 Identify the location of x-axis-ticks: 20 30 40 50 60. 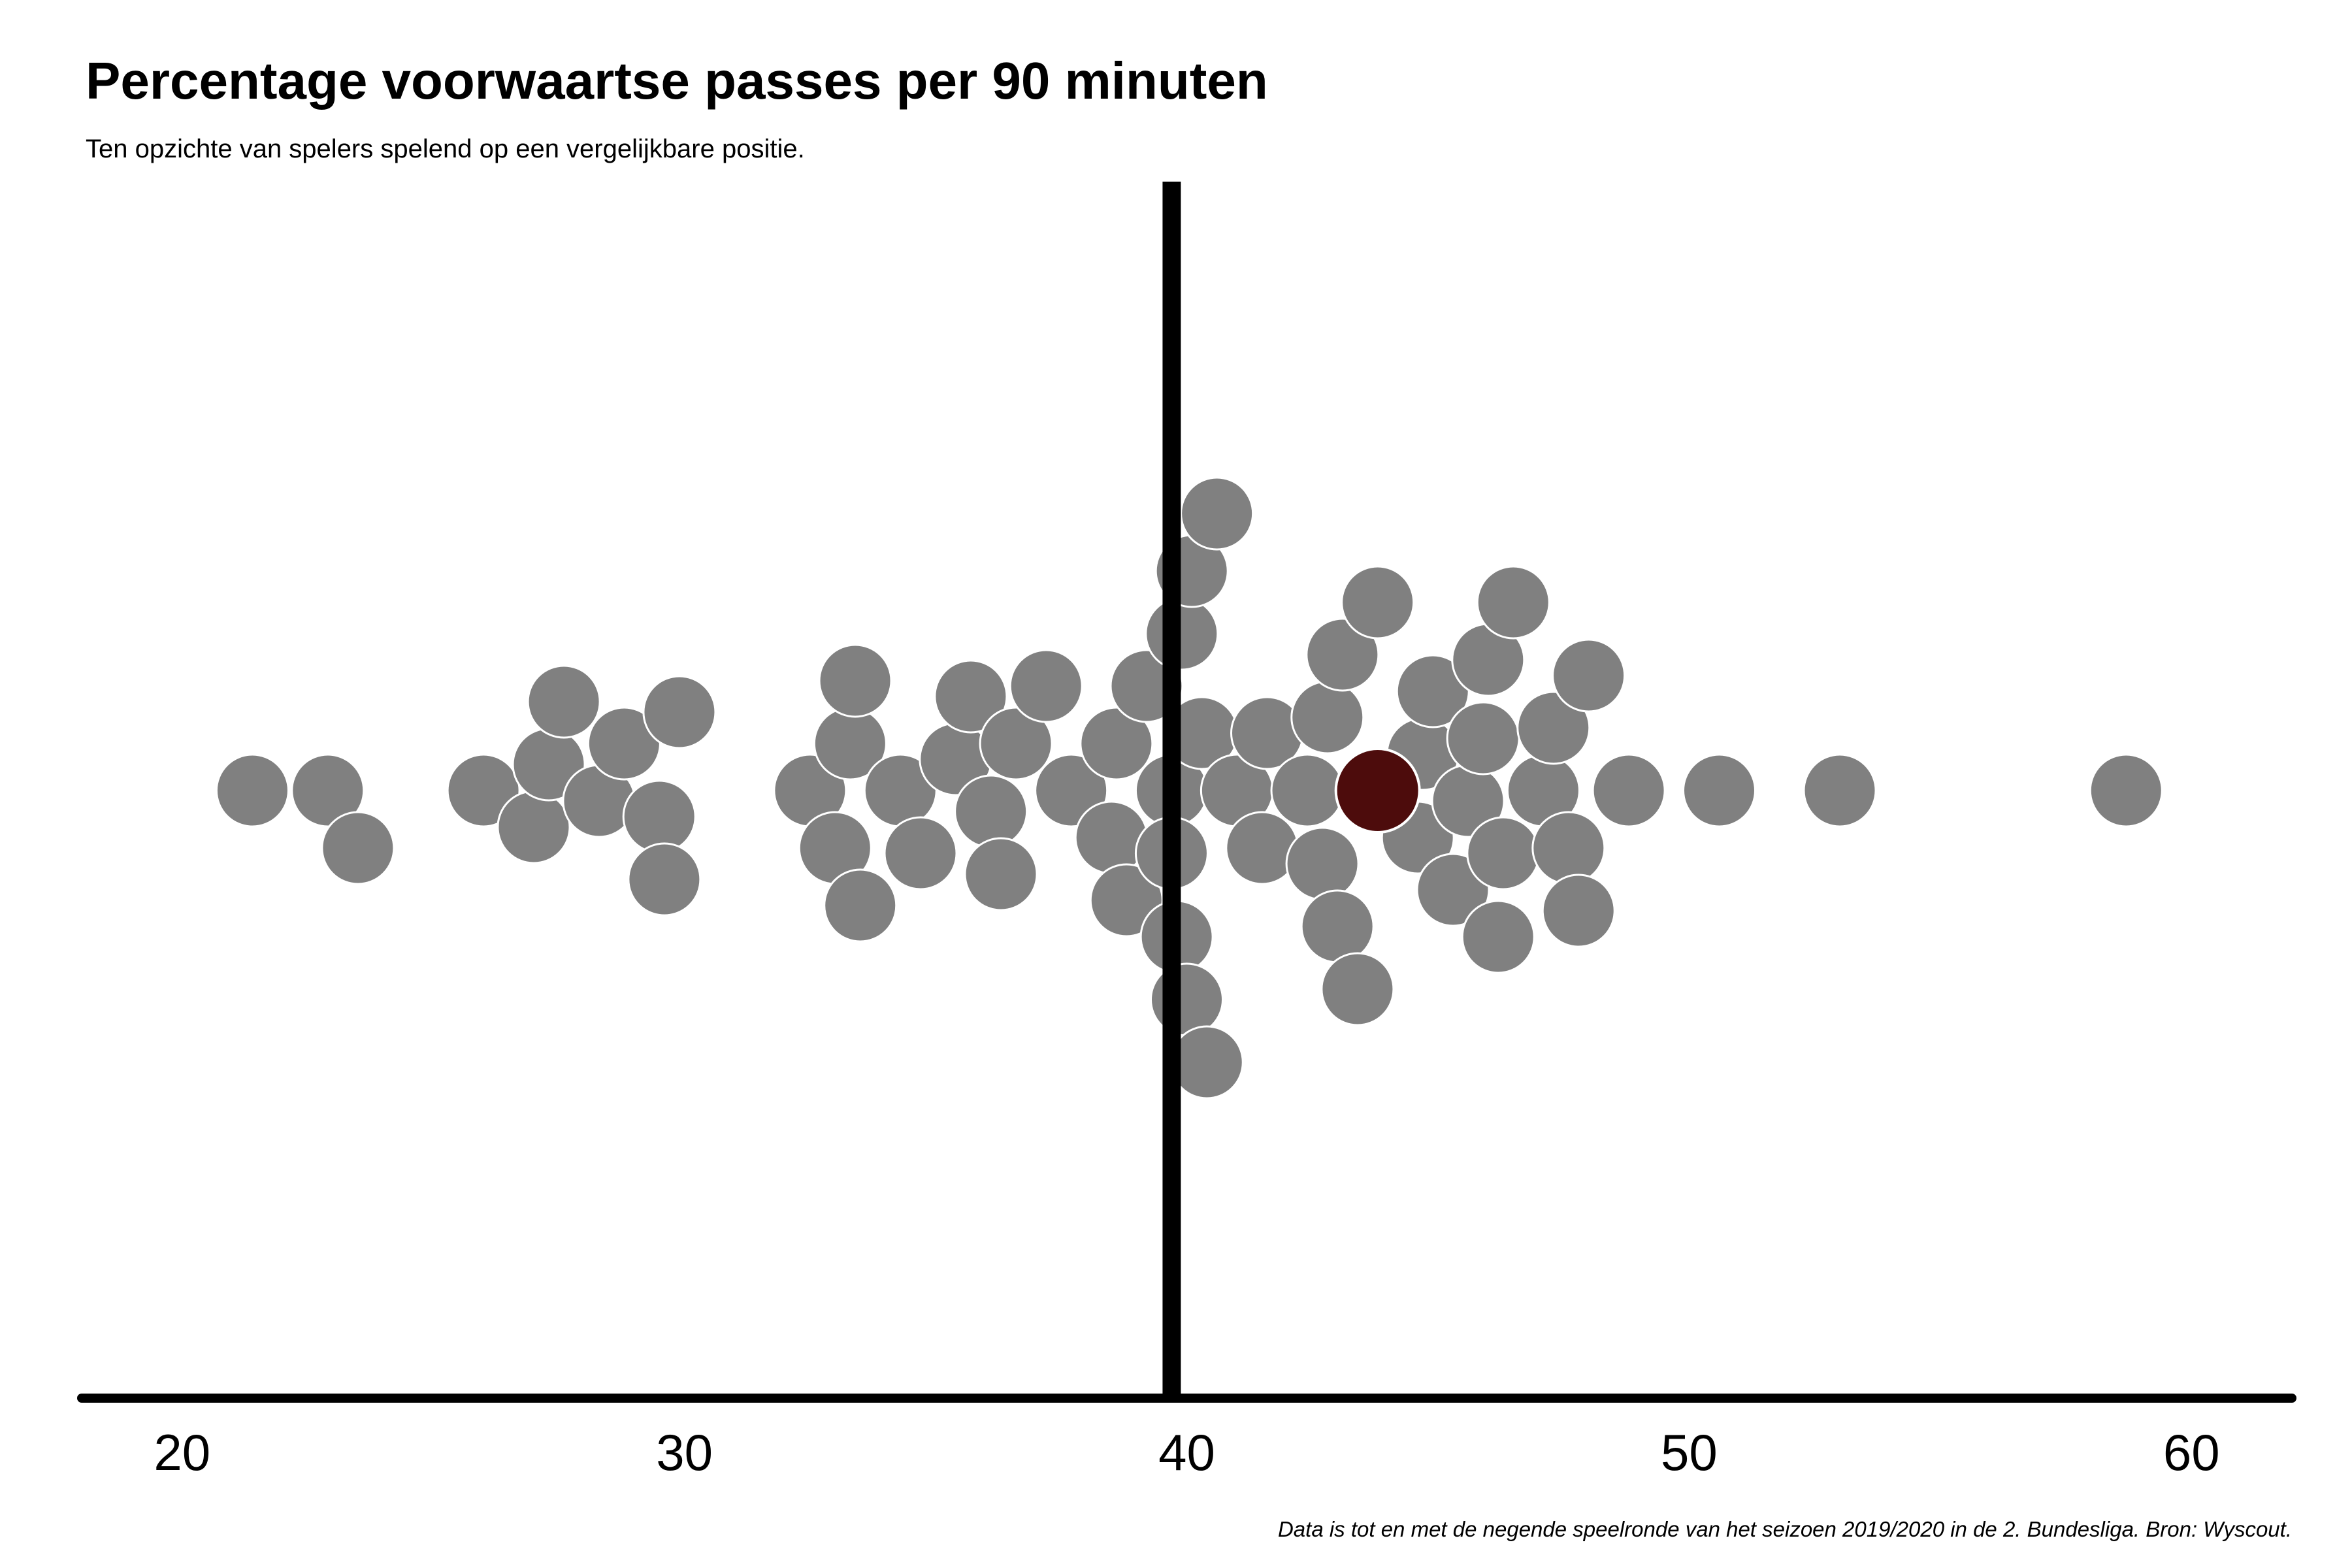
(1186, 1452).